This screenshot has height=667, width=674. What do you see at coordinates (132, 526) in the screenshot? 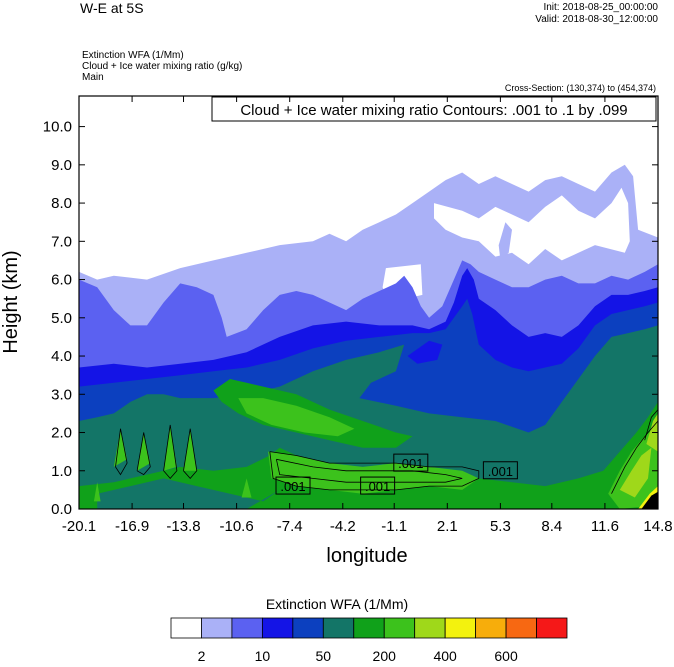
I see `x-tick-label-1: -16.9` at bounding box center [132, 526].